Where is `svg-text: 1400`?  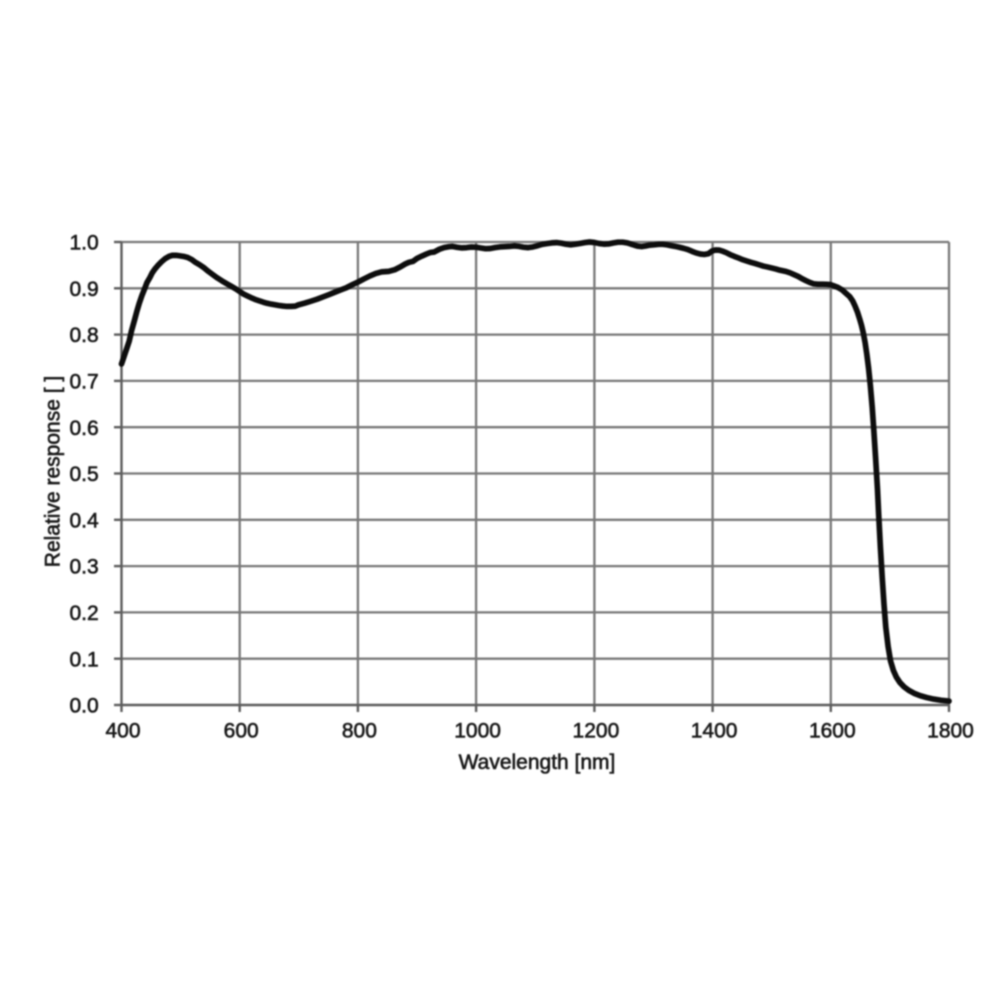 svg-text: 1400 is located at coordinates (714, 731).